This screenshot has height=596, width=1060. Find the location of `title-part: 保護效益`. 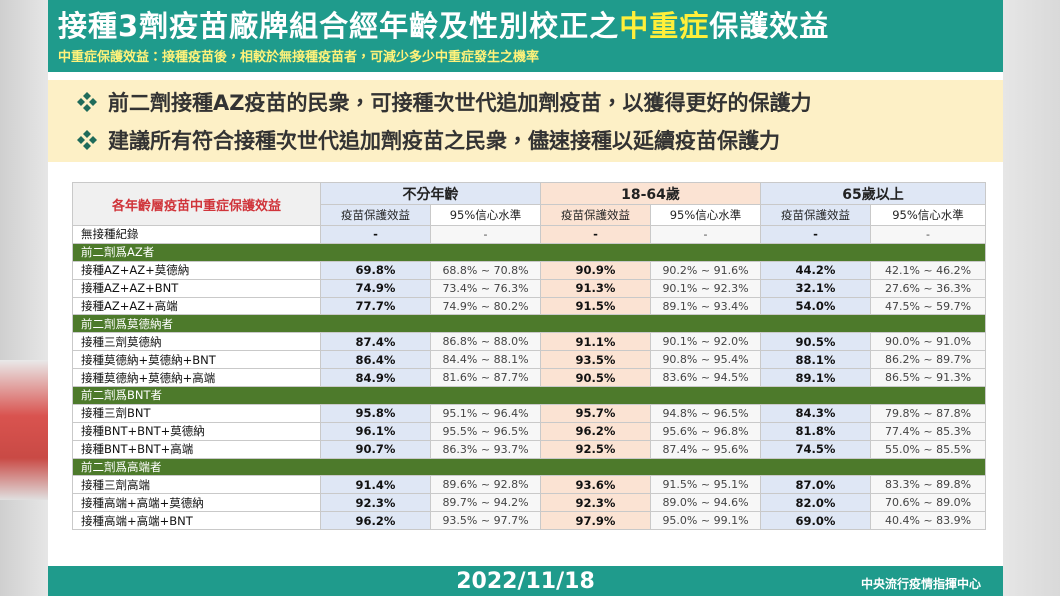

title-part: 保護效益 is located at coordinates (769, 26).